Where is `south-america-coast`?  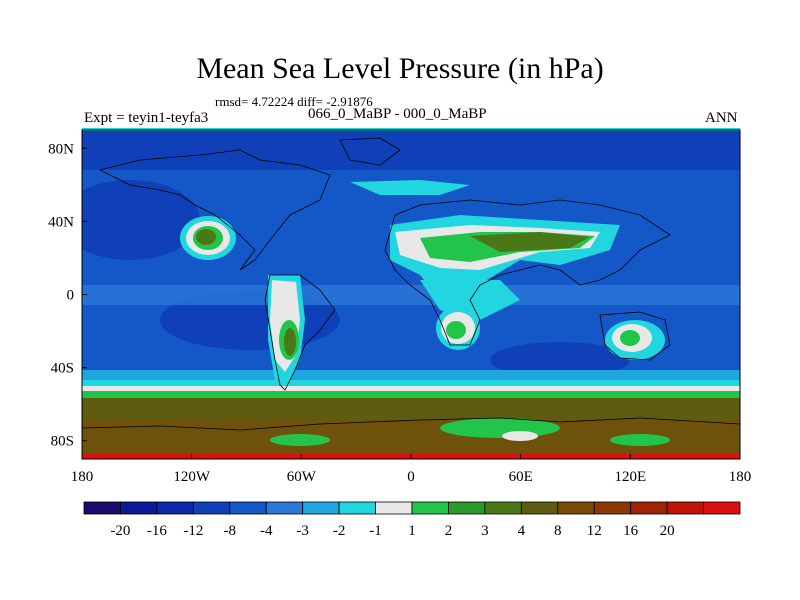
south-america-coast is located at coordinates (300, 332).